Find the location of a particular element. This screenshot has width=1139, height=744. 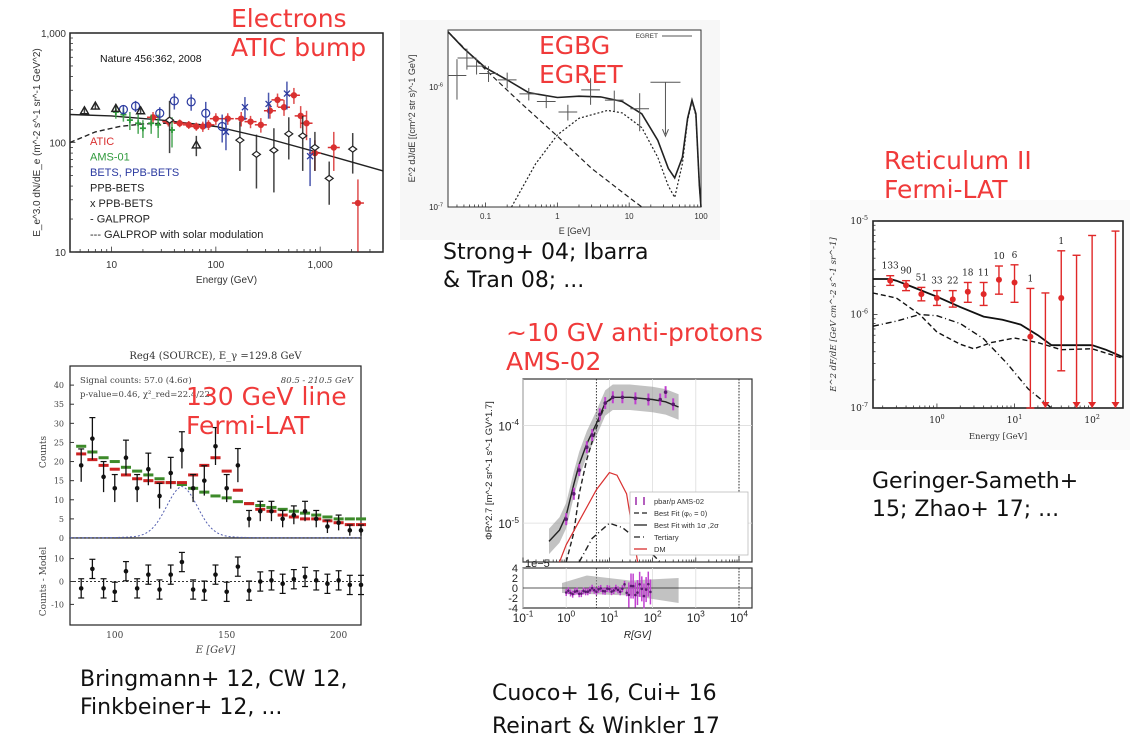

y-tick-label: 10⁻⁶ is located at coordinates (436, 88).